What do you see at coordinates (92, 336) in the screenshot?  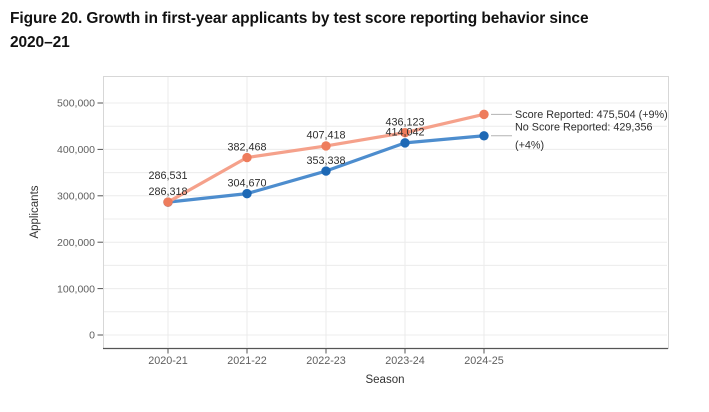 I see `y-tick-label: 0` at bounding box center [92, 336].